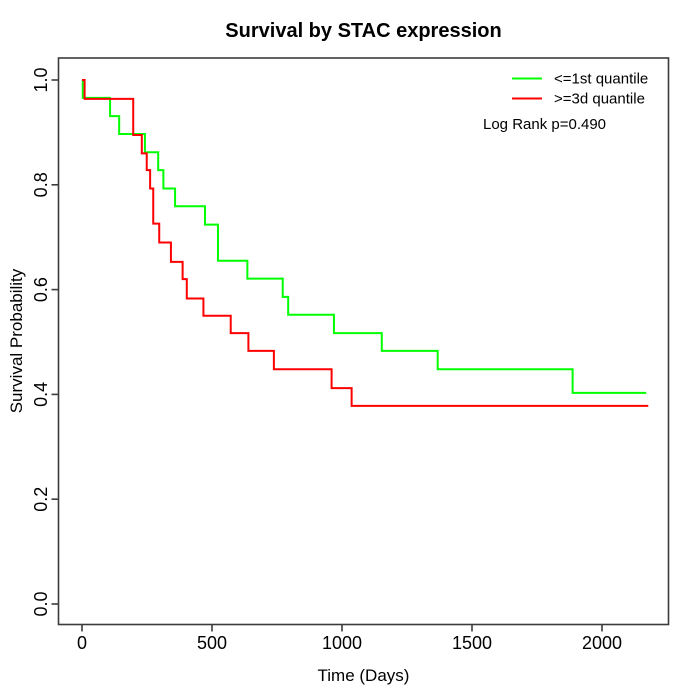 This screenshot has width=700, height=700. What do you see at coordinates (41, 394) in the screenshot?
I see `y-tick-label: 0.4` at bounding box center [41, 394].